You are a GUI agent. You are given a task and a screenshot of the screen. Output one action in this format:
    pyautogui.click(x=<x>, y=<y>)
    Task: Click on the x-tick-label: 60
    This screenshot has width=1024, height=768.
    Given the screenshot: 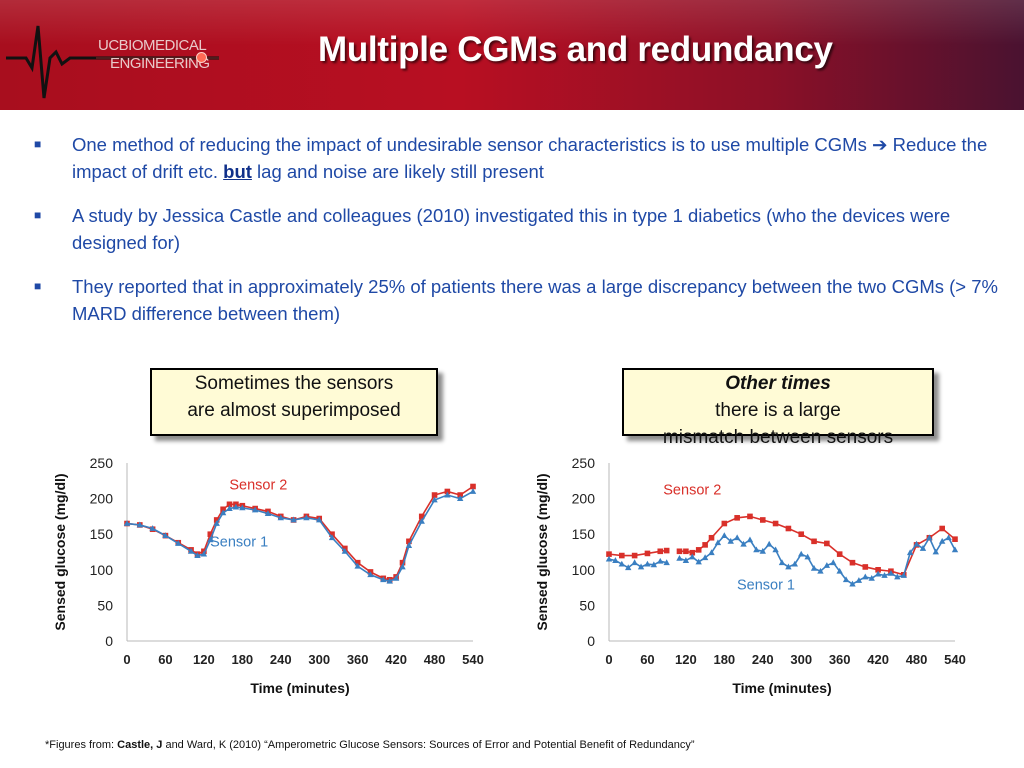 What is the action you would take?
    pyautogui.click(x=647, y=659)
    